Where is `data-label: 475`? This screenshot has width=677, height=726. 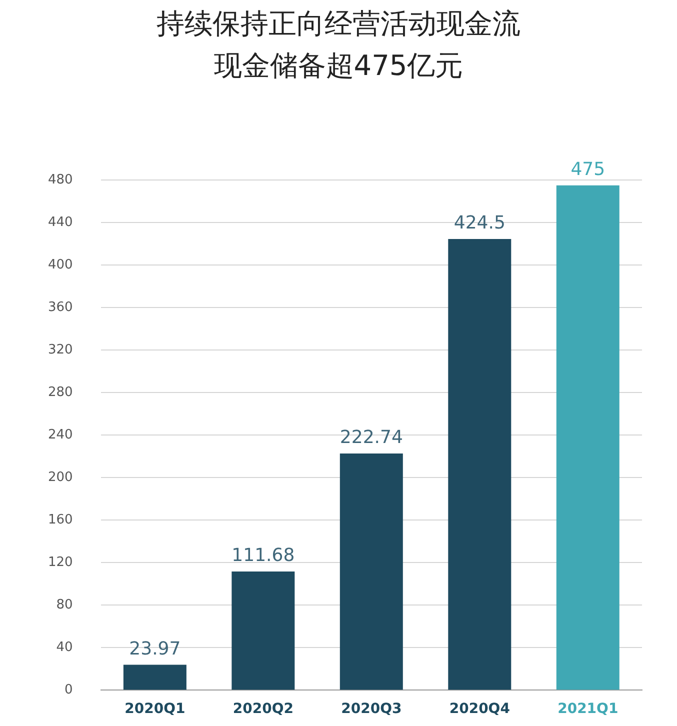
data-label: 475 is located at coordinates (588, 169).